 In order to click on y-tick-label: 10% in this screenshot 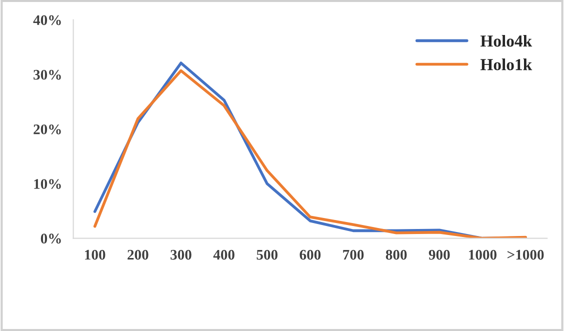, I will do `click(47, 184)`.